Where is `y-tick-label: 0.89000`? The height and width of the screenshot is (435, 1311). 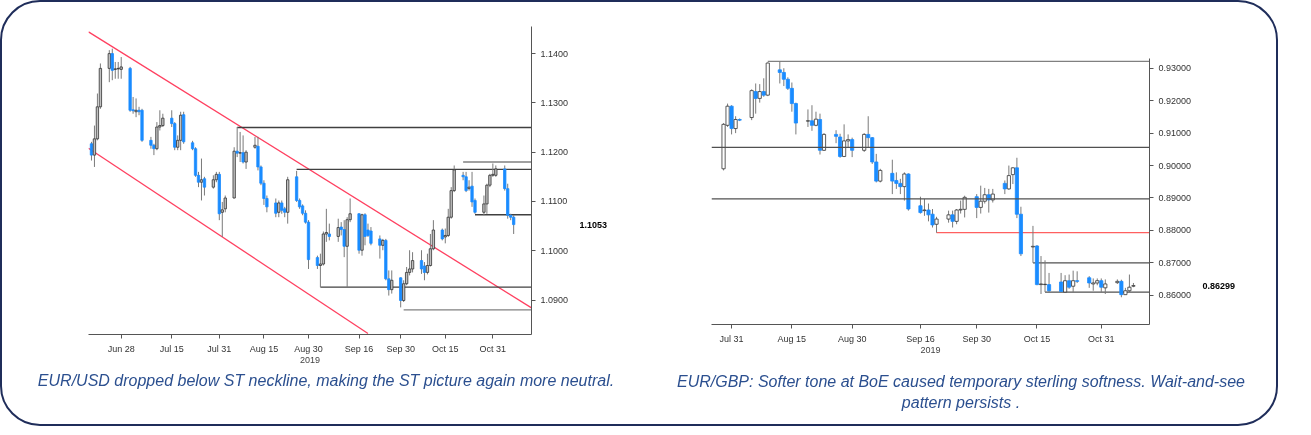
y-tick-label: 0.89000 is located at coordinates (1175, 197).